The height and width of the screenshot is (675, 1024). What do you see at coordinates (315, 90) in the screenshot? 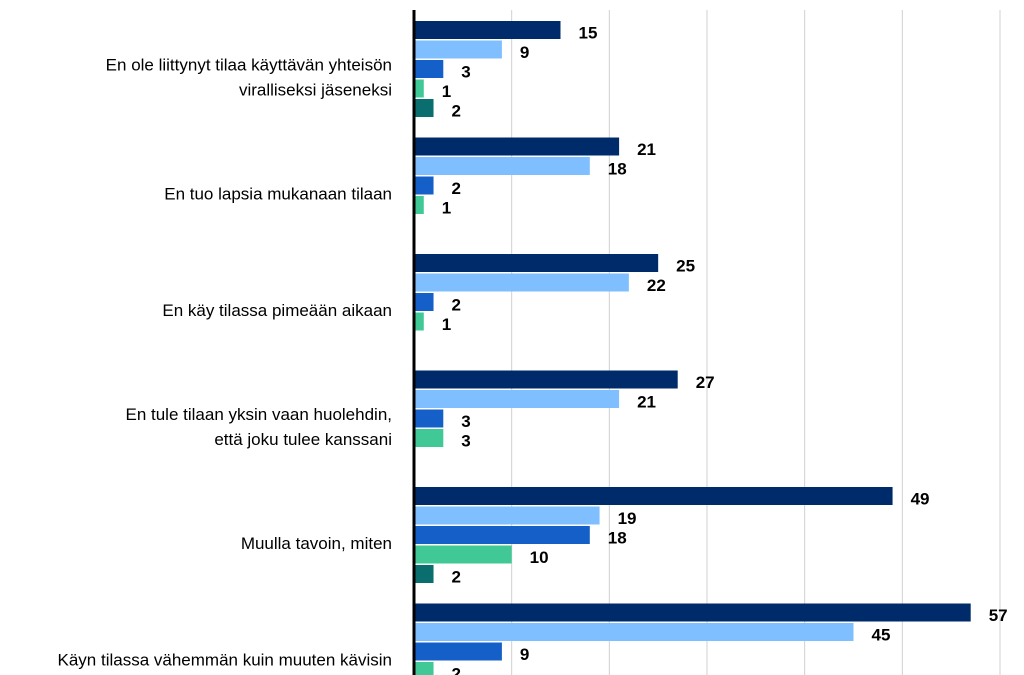
I see `category-label-line: viralliseksi jäseneksi` at bounding box center [315, 90].